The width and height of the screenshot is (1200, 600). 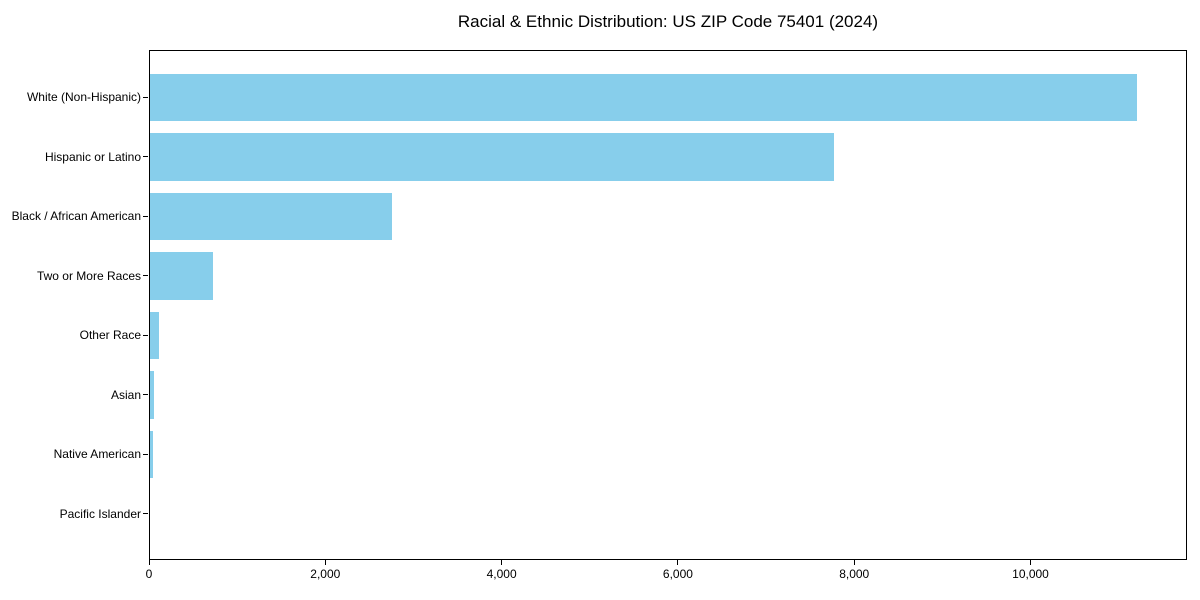 What do you see at coordinates (677, 574) in the screenshot?
I see `x-tick-label: 6,000` at bounding box center [677, 574].